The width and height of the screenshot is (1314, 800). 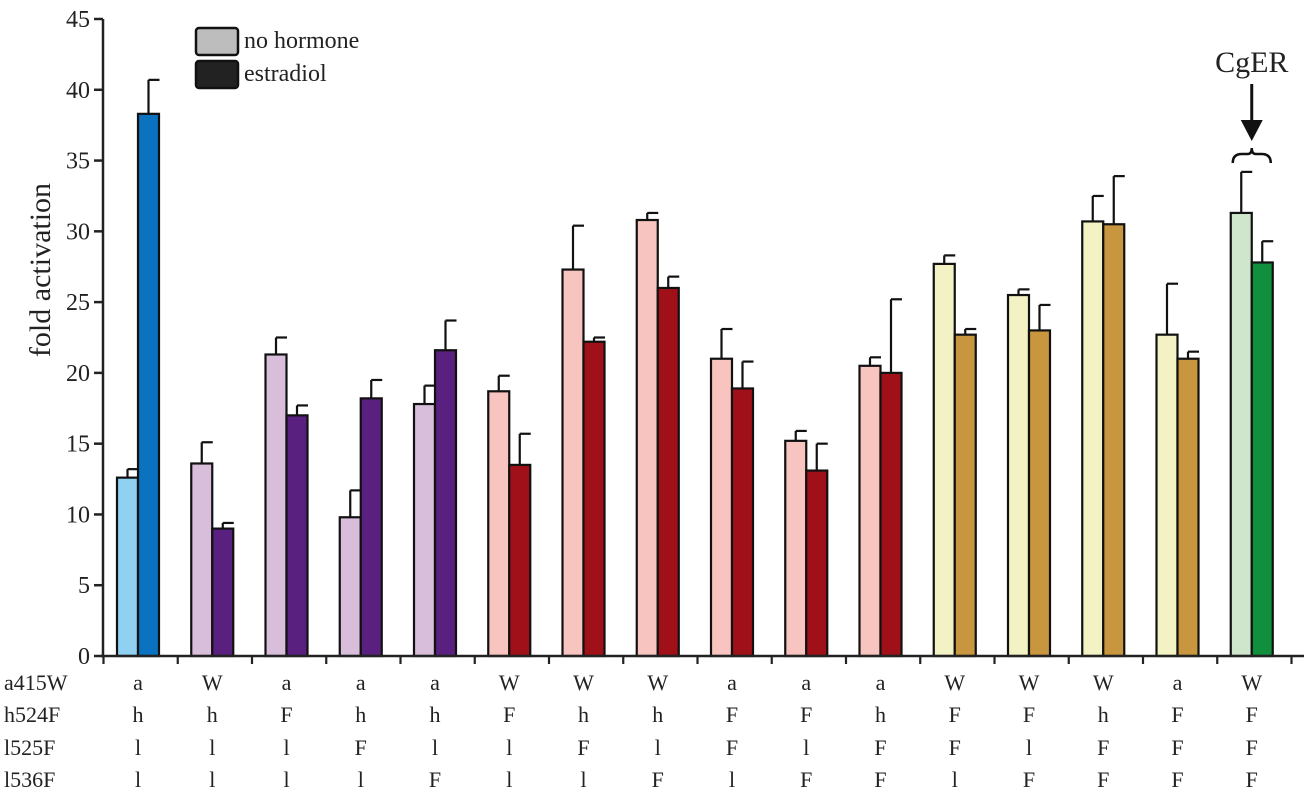 What do you see at coordinates (78, 515) in the screenshot?
I see `y-tick-label: 10` at bounding box center [78, 515].